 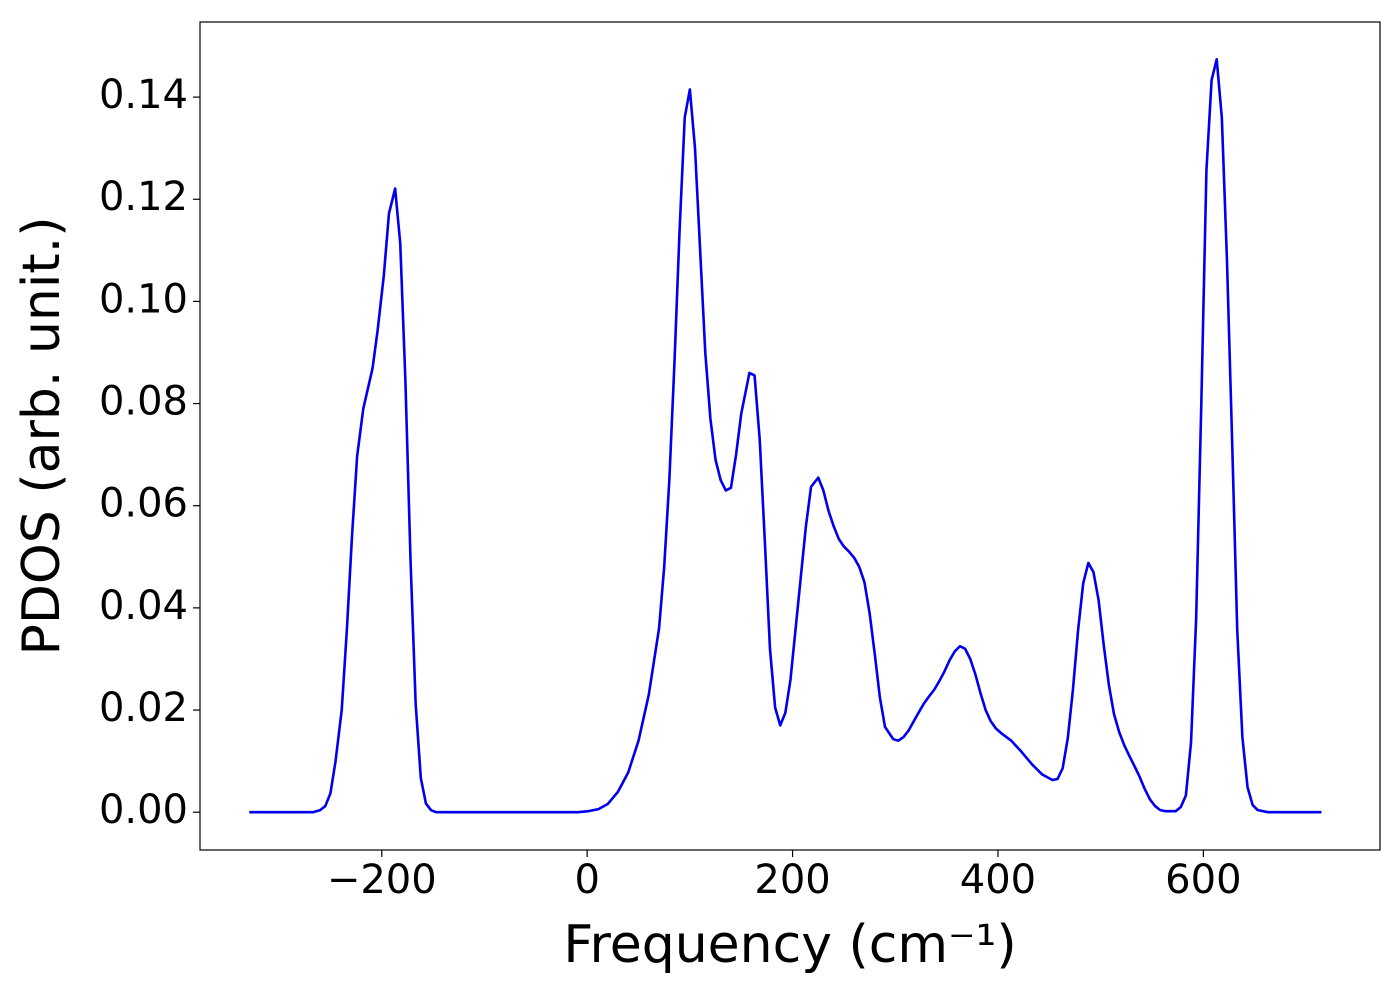 I want to click on y-tick-label: 0.14, so click(x=143, y=95).